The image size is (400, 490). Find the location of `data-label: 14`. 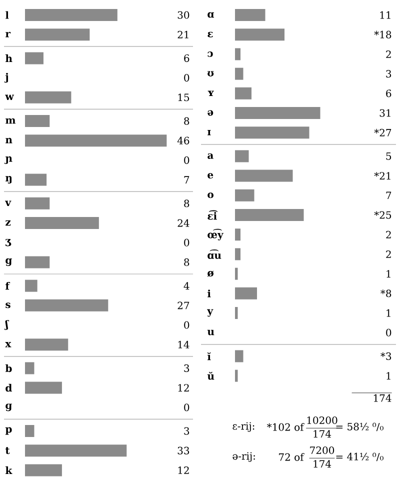

data-label: 14 is located at coordinates (184, 344).